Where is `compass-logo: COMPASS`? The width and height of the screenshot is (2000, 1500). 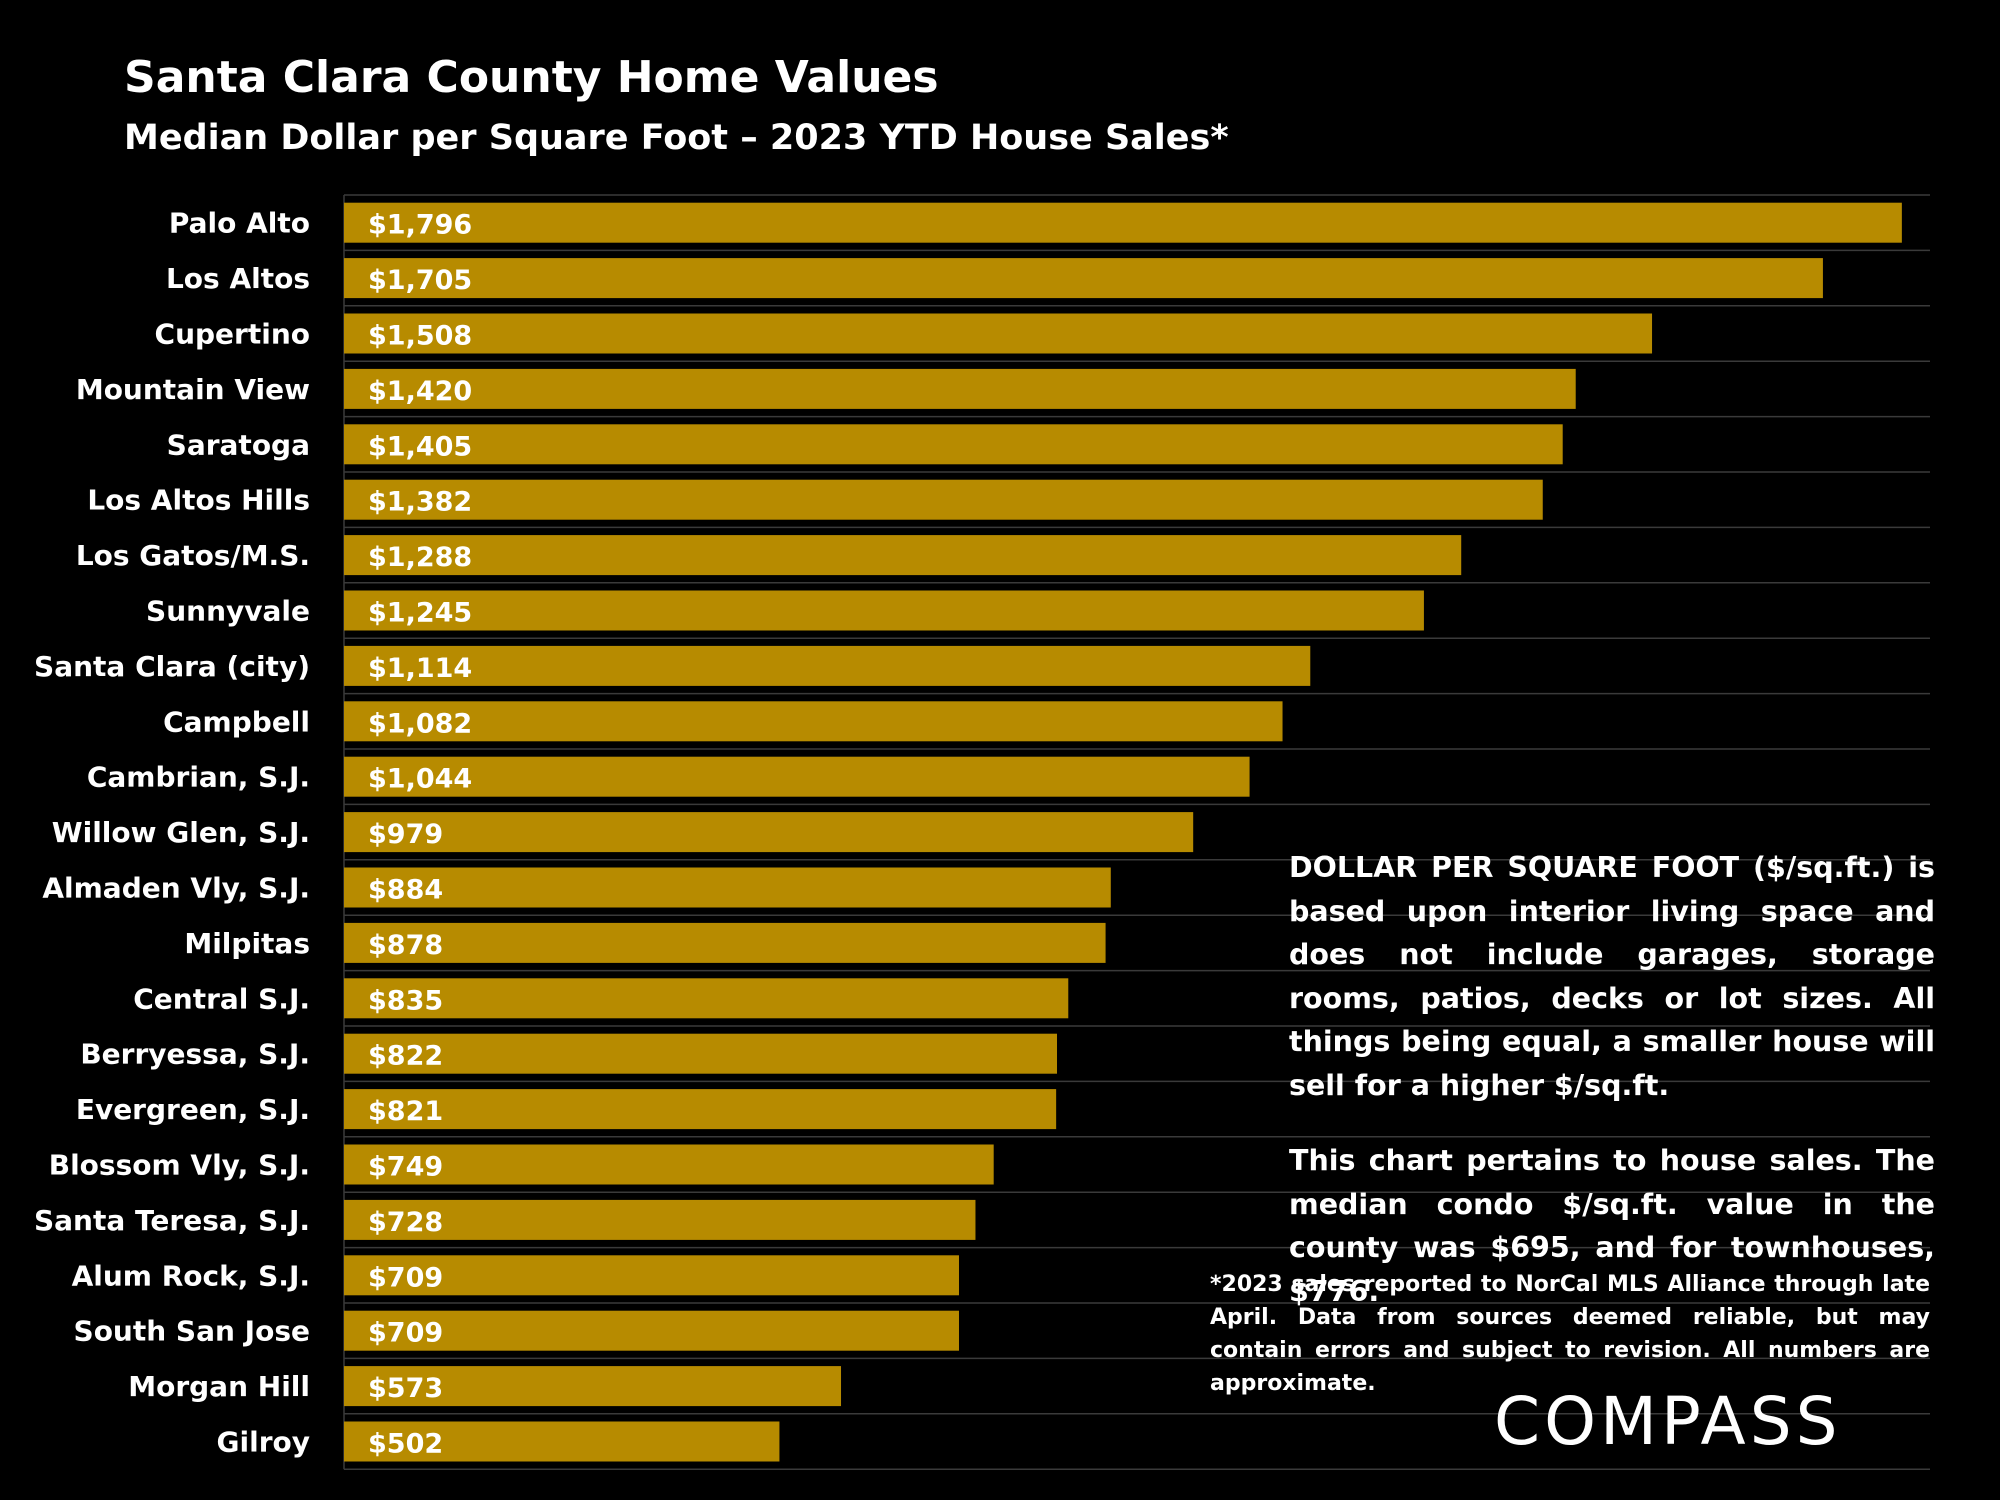 compass-logo: COMPASS is located at coordinates (1668, 1419).